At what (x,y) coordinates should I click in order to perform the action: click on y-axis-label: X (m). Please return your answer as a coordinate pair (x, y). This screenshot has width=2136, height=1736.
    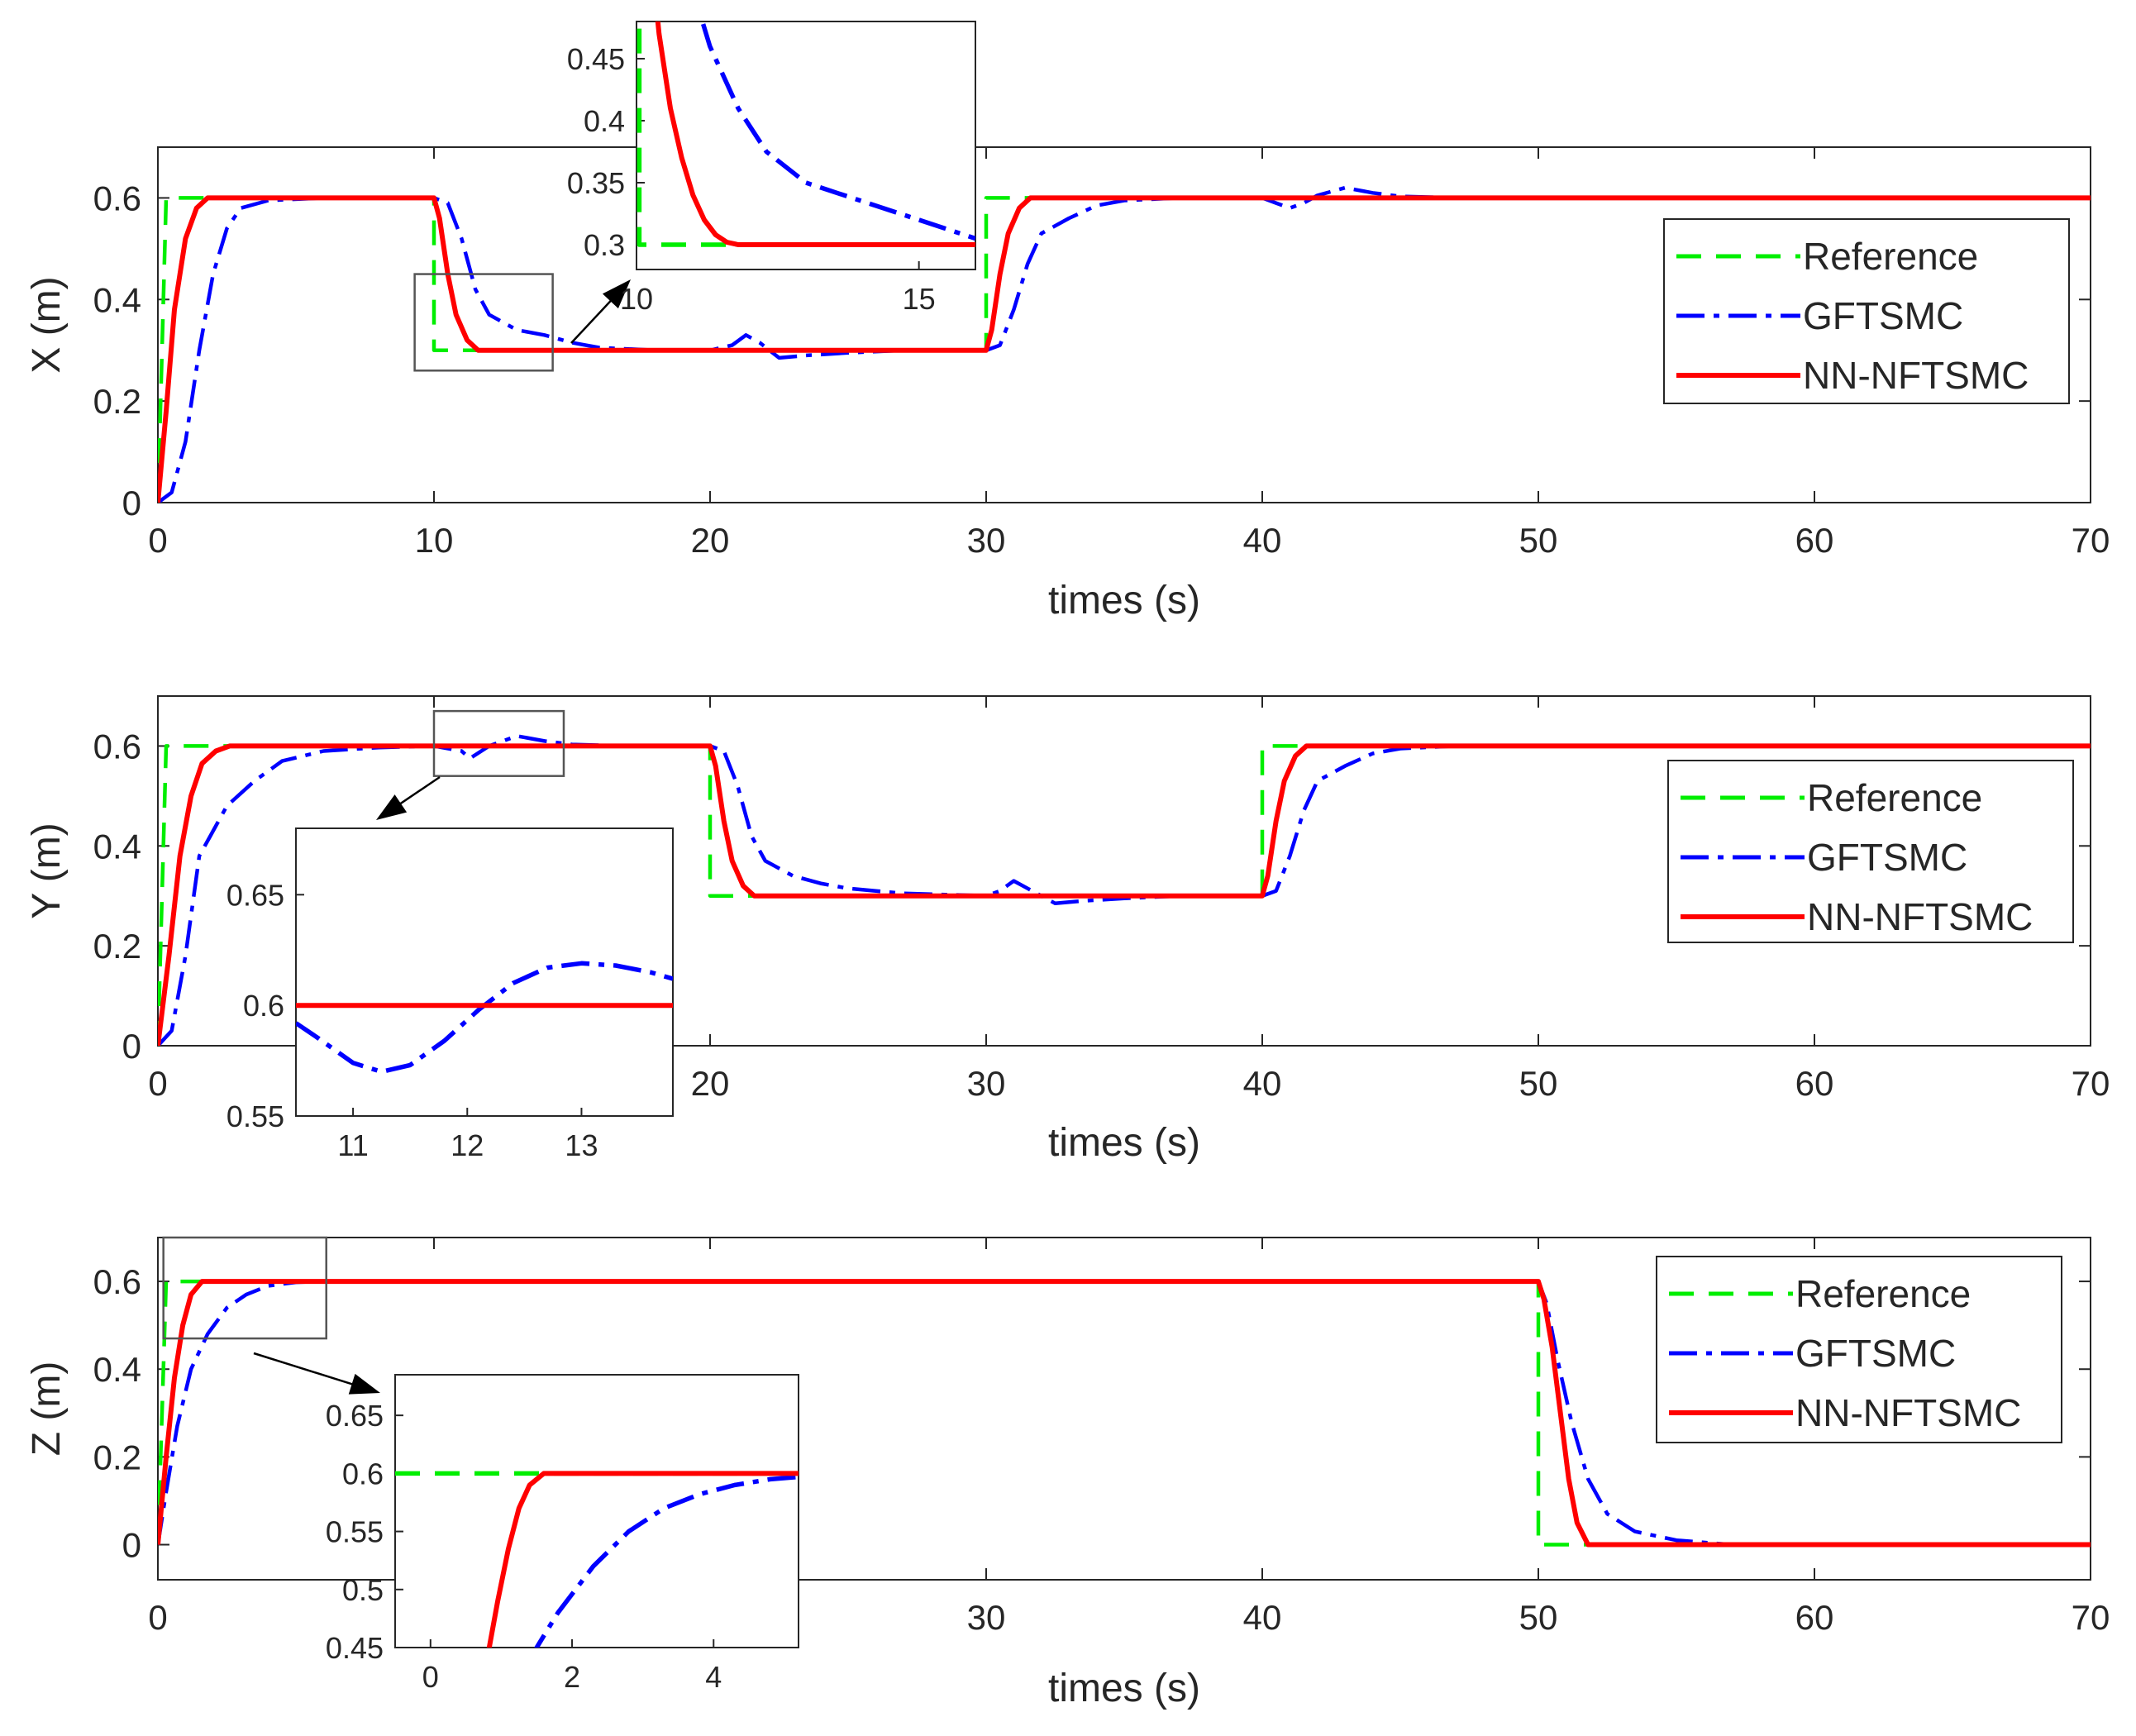
    Looking at the image, I should click on (47, 324).